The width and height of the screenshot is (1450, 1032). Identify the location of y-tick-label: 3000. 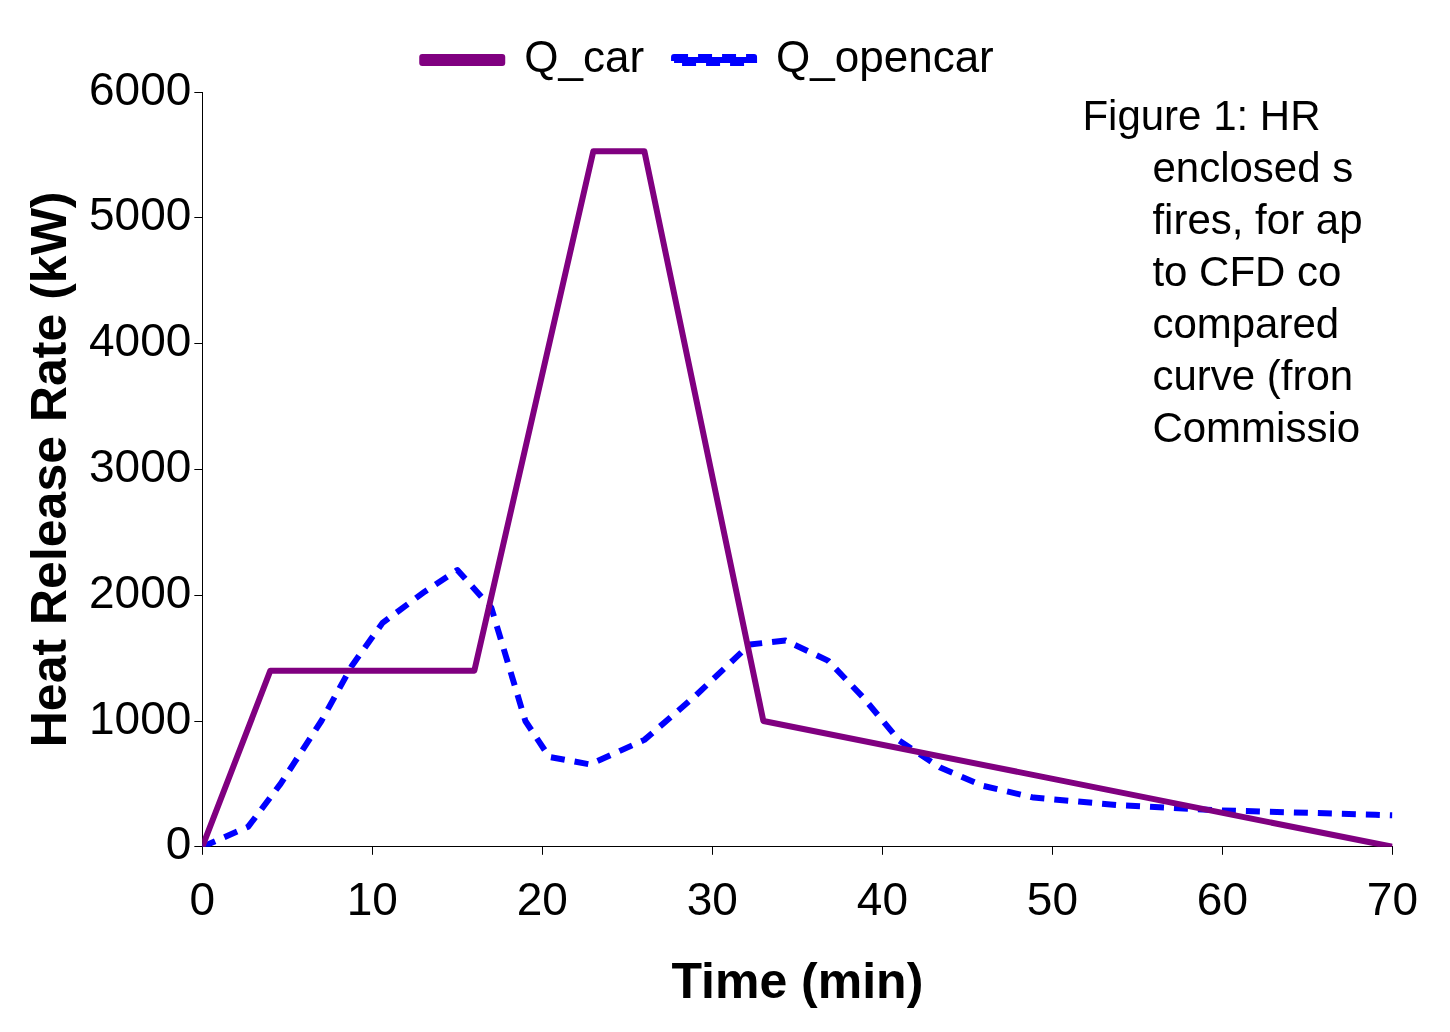
(140, 466).